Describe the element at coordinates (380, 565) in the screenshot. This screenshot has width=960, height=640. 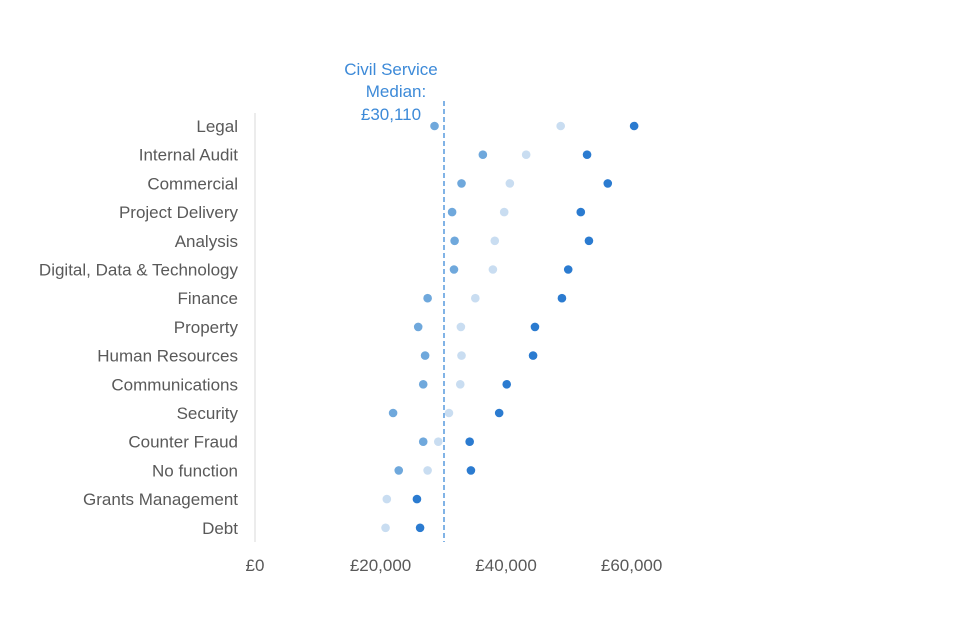
I see `x-tick-label: £20,000` at that location.